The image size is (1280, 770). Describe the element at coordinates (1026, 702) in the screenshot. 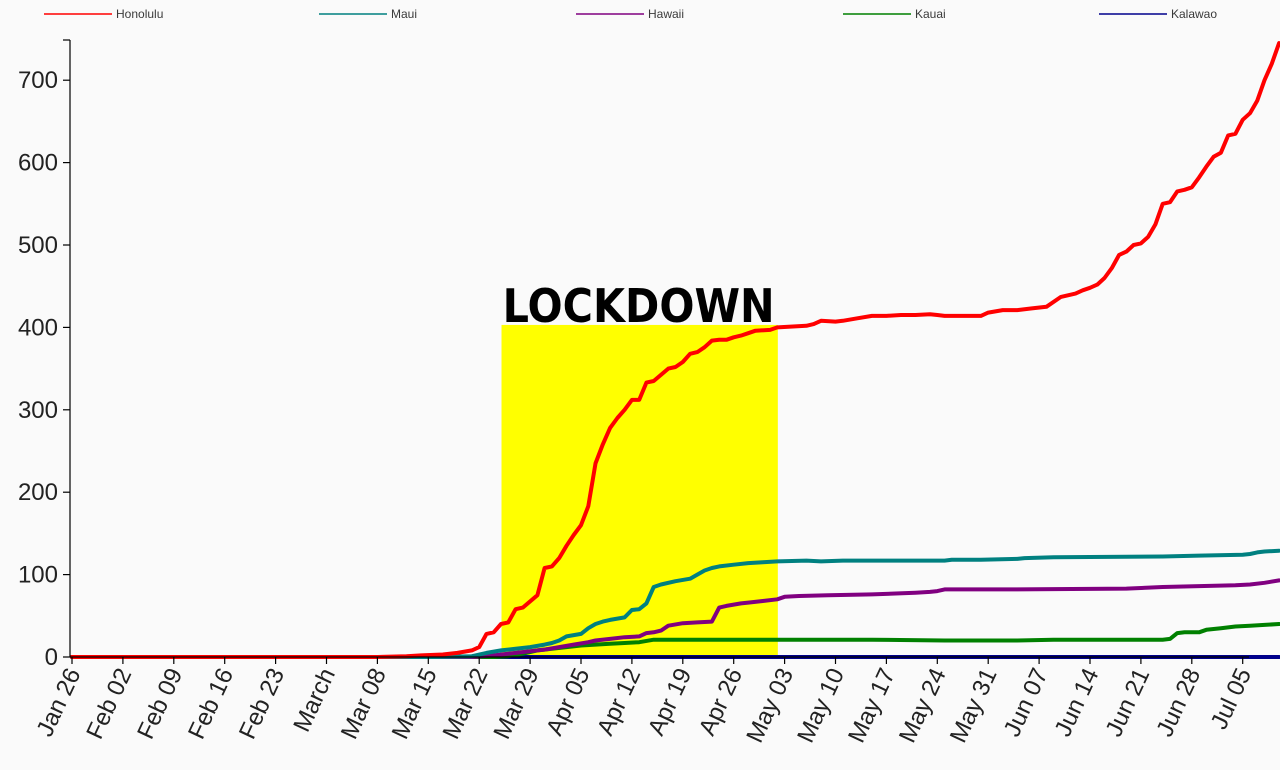

I see `x-tick-label: Jun 07` at that location.